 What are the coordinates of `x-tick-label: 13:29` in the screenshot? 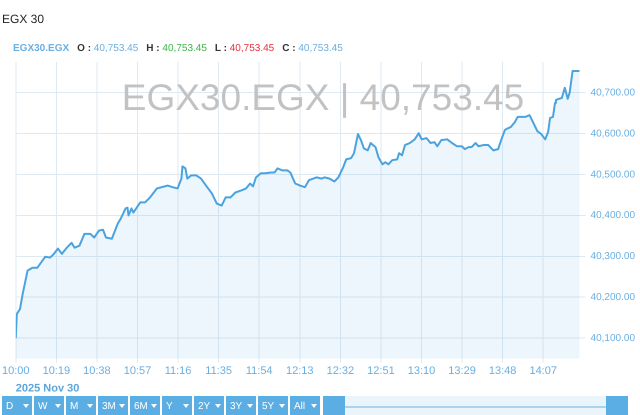 It's located at (462, 371).